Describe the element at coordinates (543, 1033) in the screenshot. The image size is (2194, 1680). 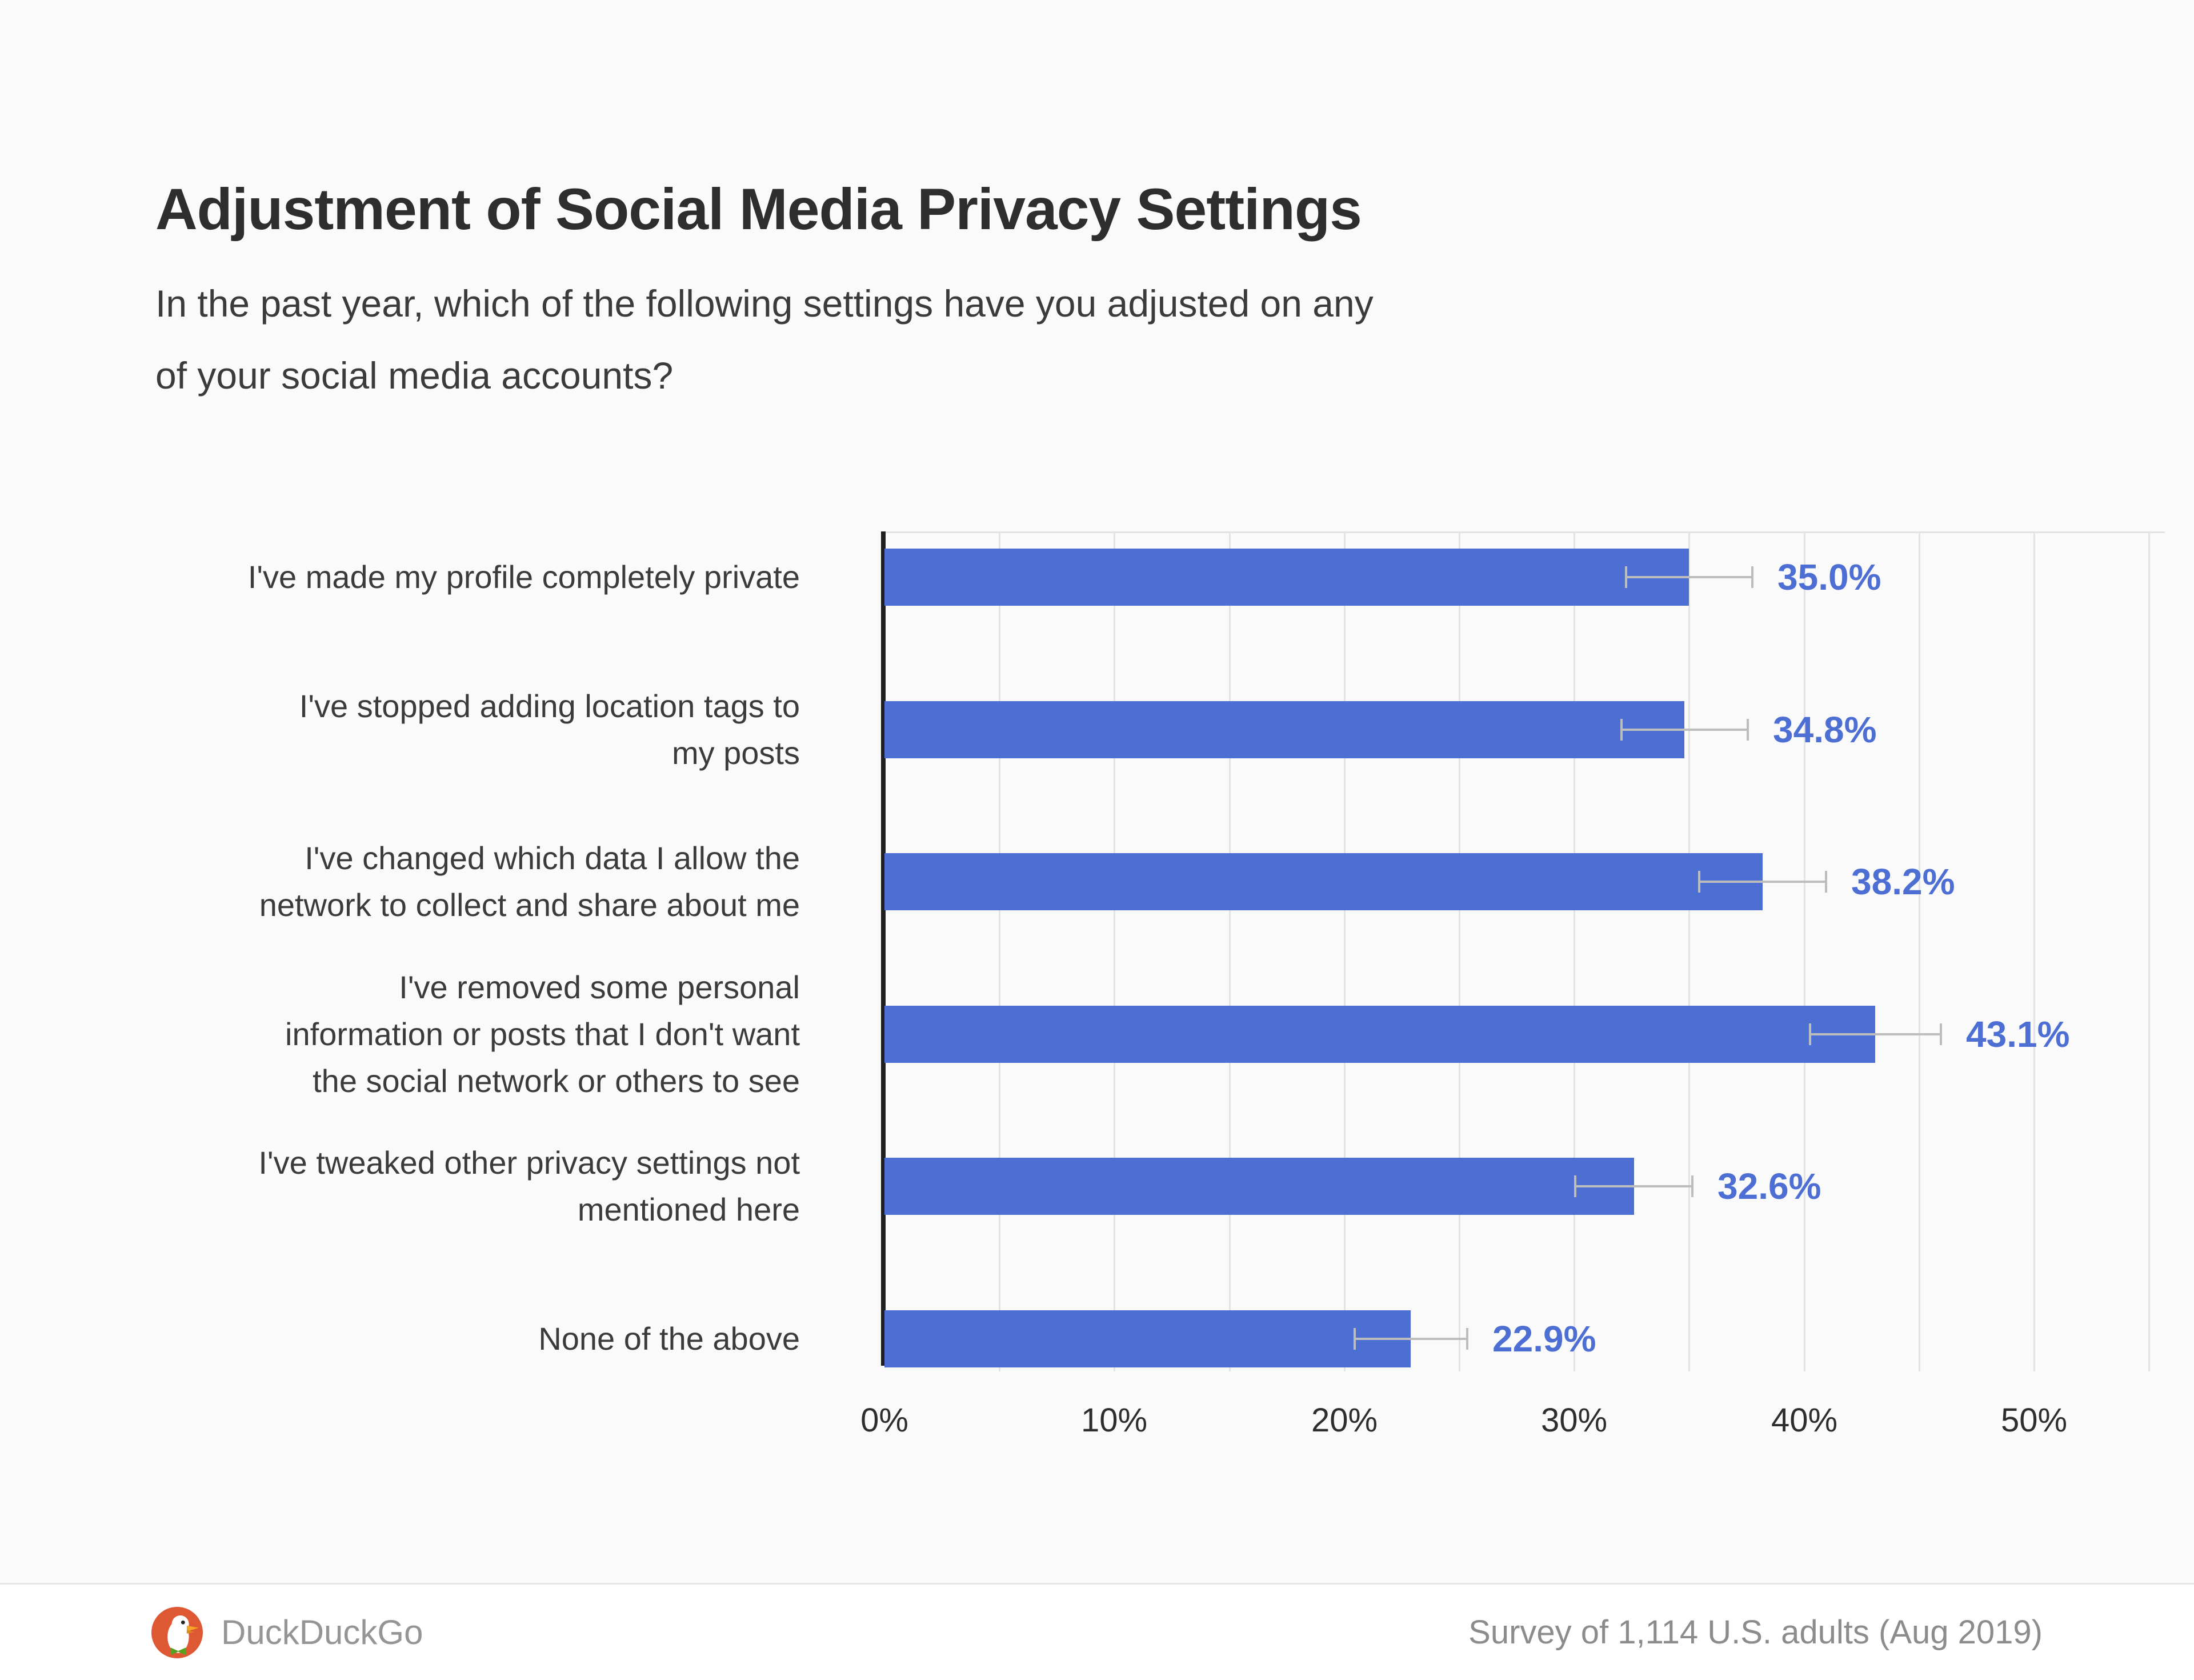
I see `category-label-line: information or posts that I don't want` at that location.